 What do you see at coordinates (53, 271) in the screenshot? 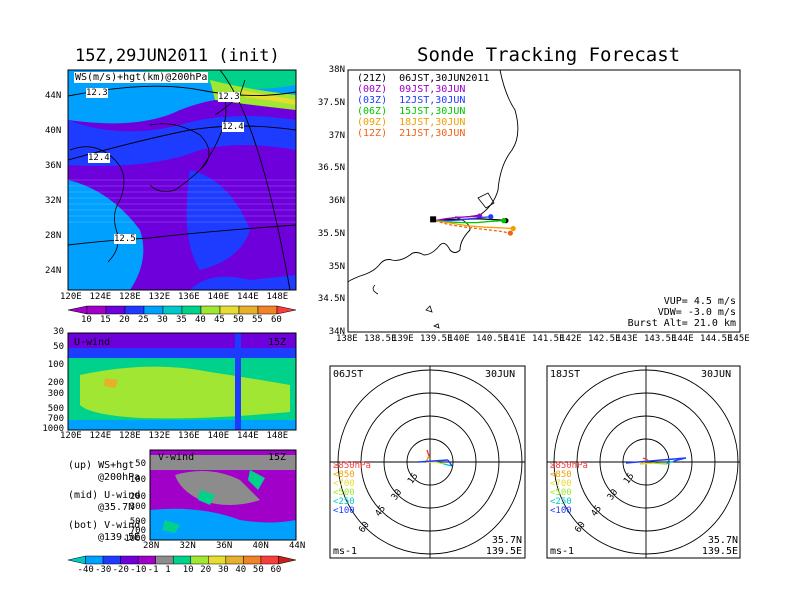
I see `lat-tick-label: 24N` at bounding box center [53, 271].